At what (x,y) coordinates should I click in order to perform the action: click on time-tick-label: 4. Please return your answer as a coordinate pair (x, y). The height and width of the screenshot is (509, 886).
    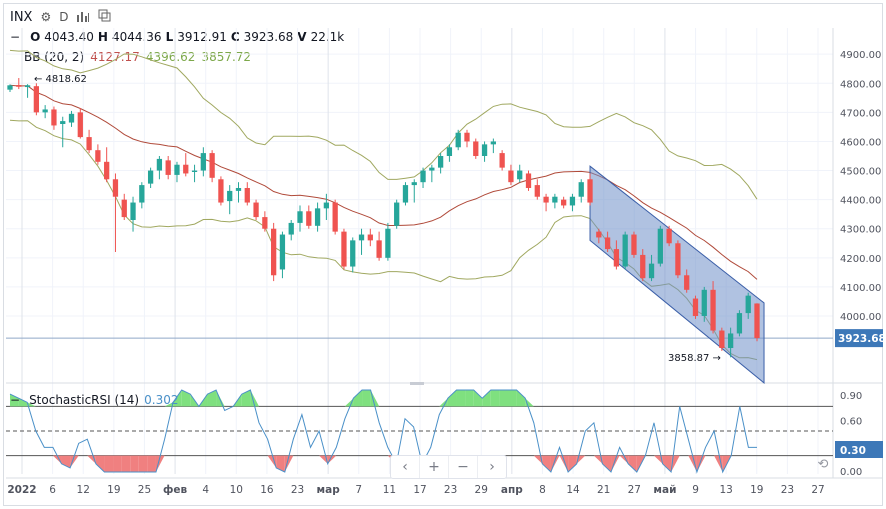
    Looking at the image, I should click on (205, 490).